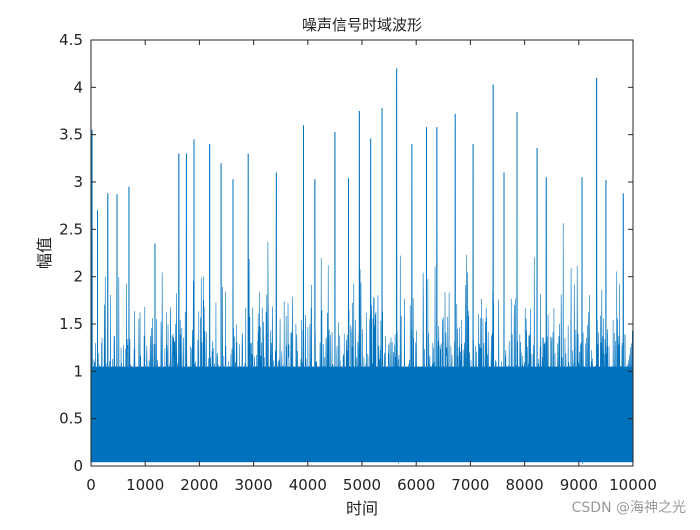 The height and width of the screenshot is (530, 700). What do you see at coordinates (254, 485) in the screenshot?
I see `x-tick-label: 3000` at bounding box center [254, 485].